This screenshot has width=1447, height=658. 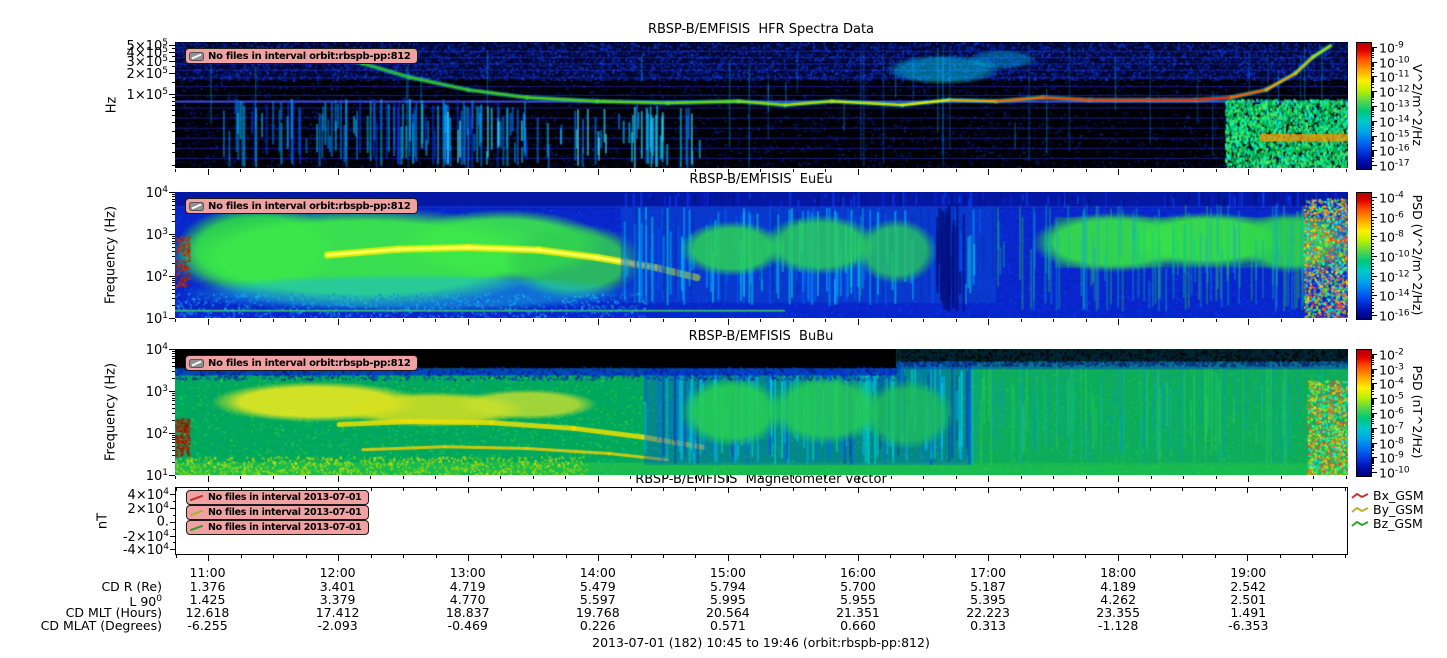 I want to click on badge-text: No files in interval orbit:rbspb-pp:812, so click(x=309, y=56).